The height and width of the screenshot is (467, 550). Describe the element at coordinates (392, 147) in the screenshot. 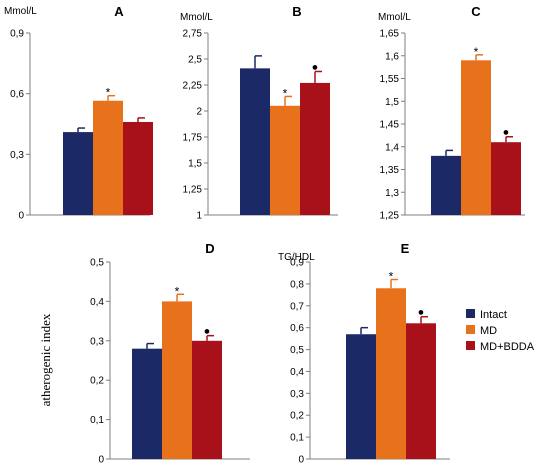

I see `panel-c-tick-label: 1,4` at that location.